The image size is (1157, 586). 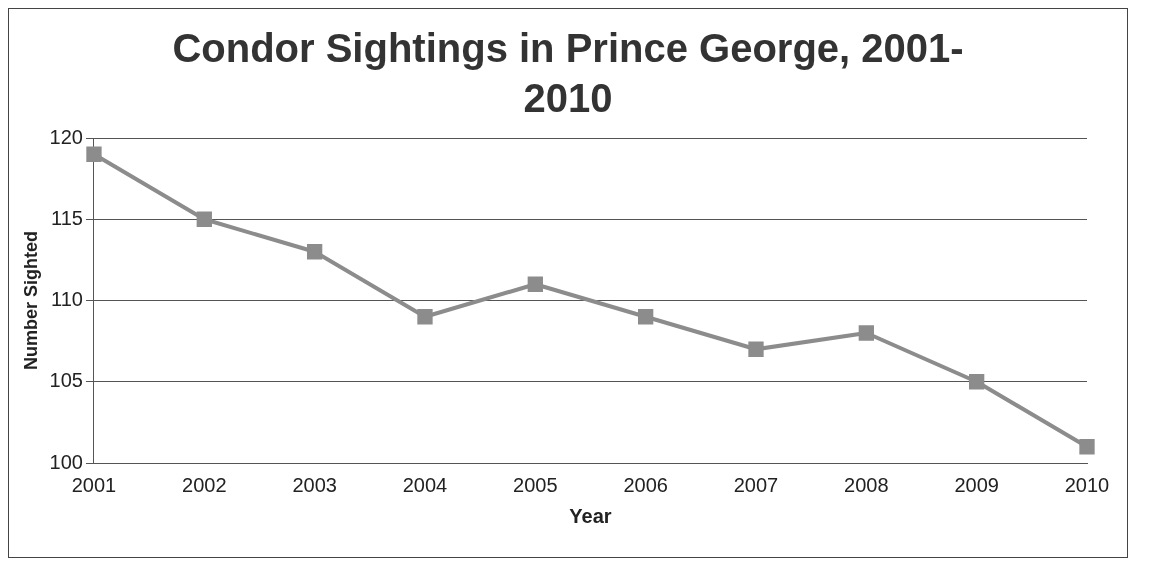 What do you see at coordinates (568, 73) in the screenshot?
I see `chart-title: Condor Sightings in Prince George, 2001-2010` at bounding box center [568, 73].